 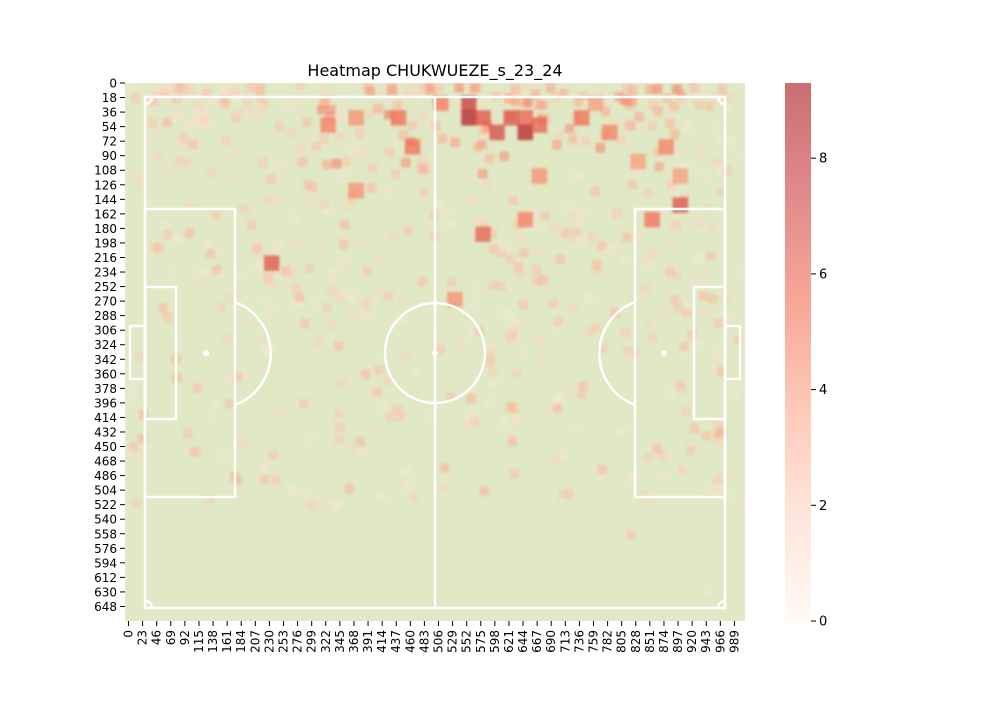 What do you see at coordinates (105, 534) in the screenshot?
I see `y-tick-label: 558` at bounding box center [105, 534].